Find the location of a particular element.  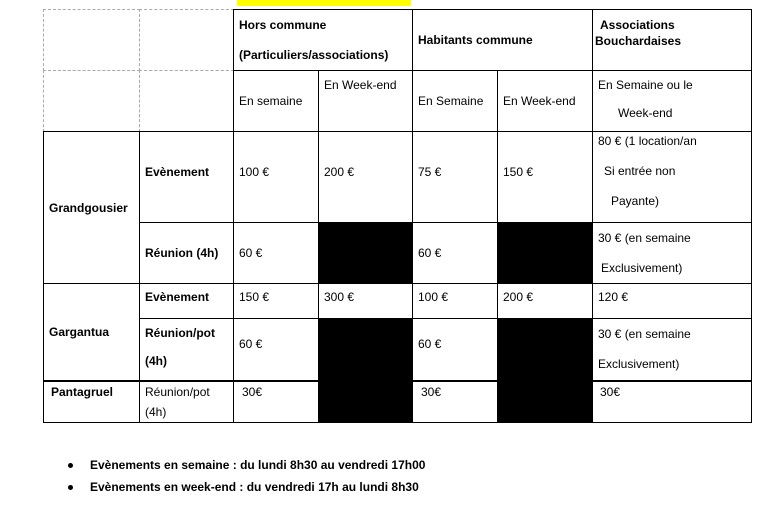

header-hc-weekend: En Week-end is located at coordinates (365, 101).